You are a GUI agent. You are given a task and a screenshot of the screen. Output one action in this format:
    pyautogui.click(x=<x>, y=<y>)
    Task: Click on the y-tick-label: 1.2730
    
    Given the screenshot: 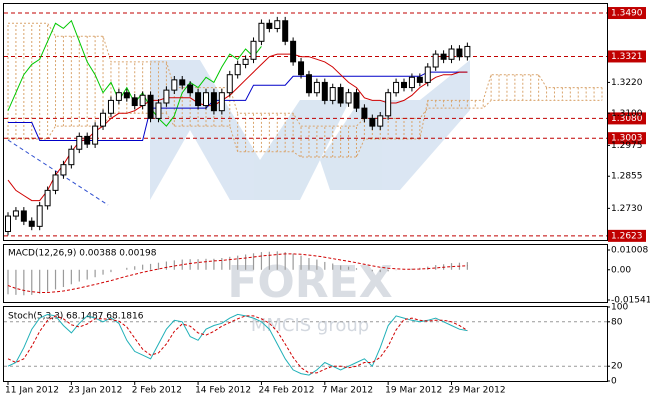 What is the action you would take?
    pyautogui.click(x=627, y=209)
    